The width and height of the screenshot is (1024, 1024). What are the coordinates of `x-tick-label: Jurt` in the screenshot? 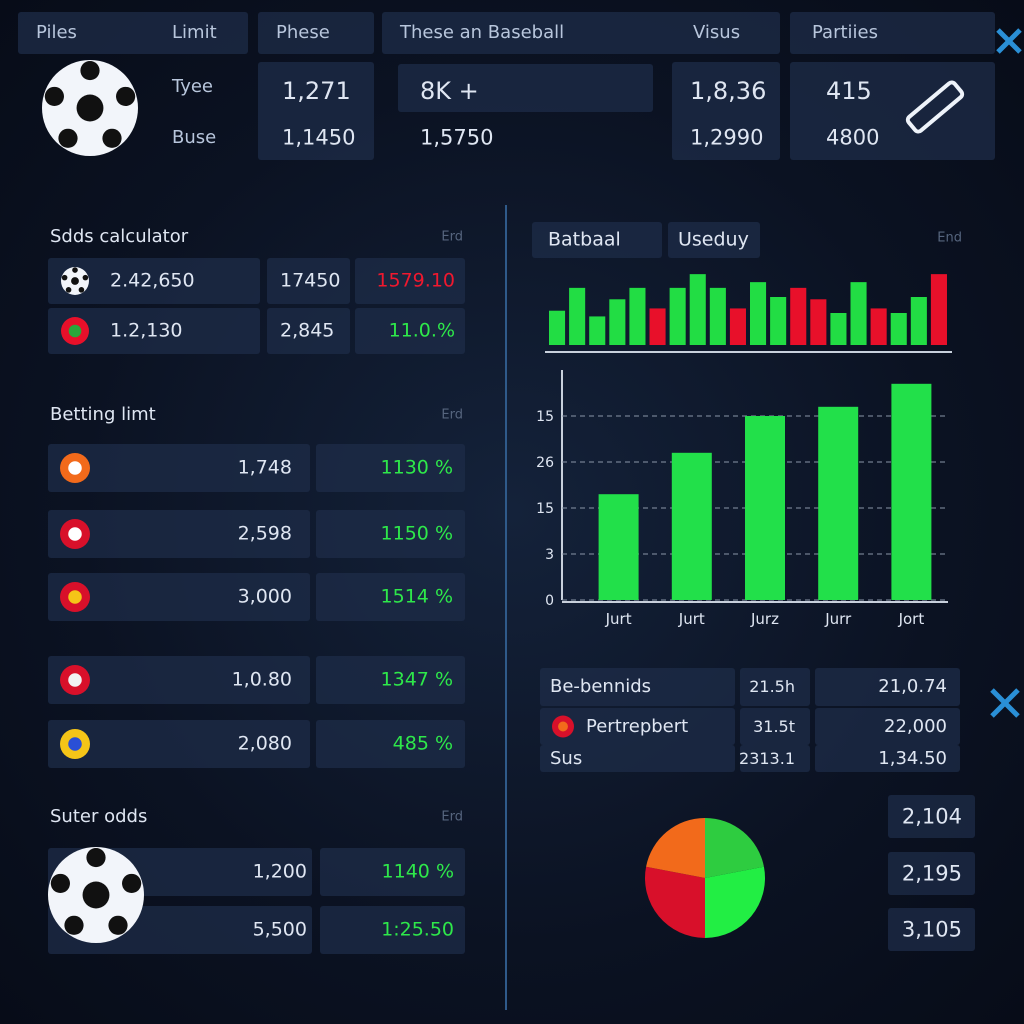 It's located at (618, 619).